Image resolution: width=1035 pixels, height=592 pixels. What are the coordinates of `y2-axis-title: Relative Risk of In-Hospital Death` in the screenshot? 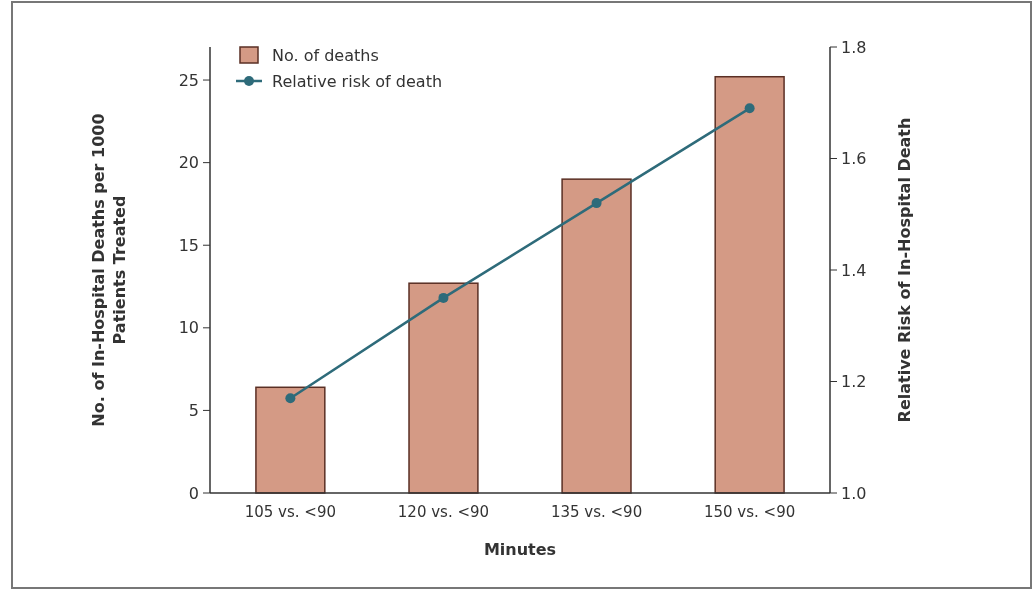 It's located at (904, 270).